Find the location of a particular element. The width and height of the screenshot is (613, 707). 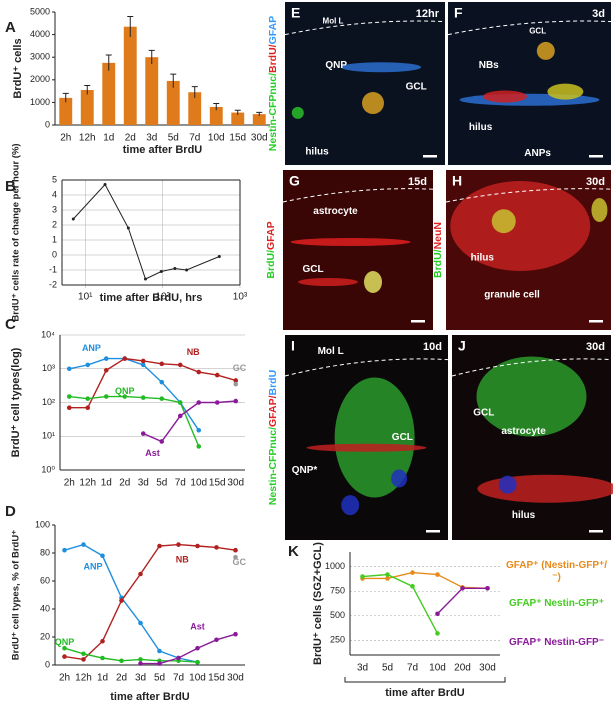

stain-part: GFAP/ is located at coordinates (273, 411).